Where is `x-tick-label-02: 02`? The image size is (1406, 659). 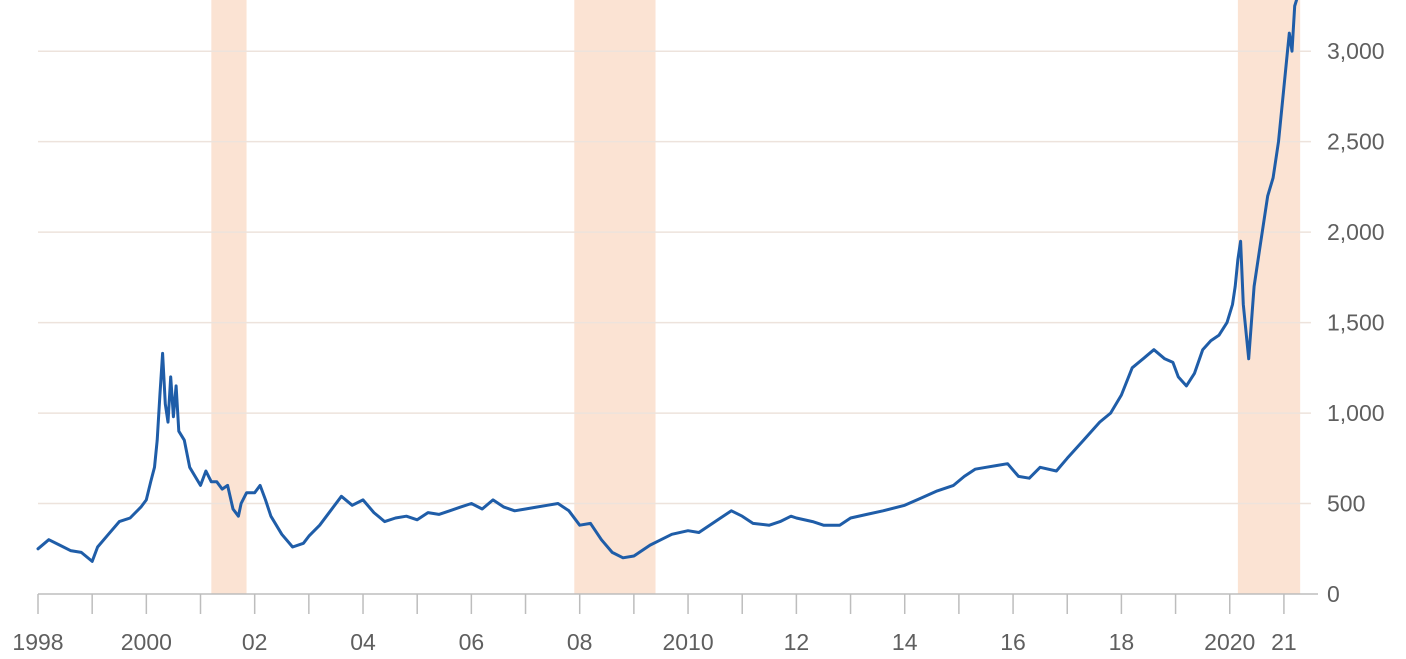 x-tick-label-02: 02 is located at coordinates (255, 642).